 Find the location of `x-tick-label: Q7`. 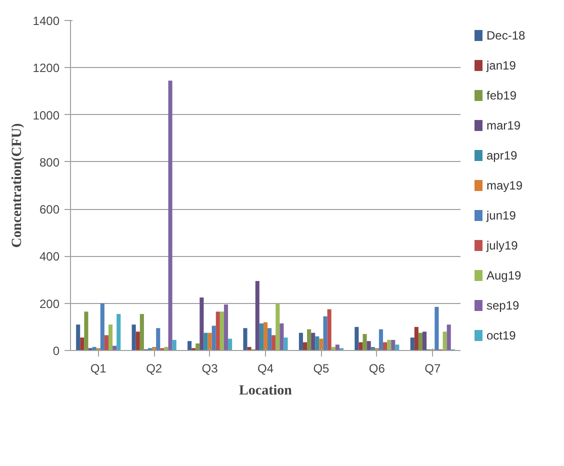

x-tick-label: Q7 is located at coordinates (432, 369).